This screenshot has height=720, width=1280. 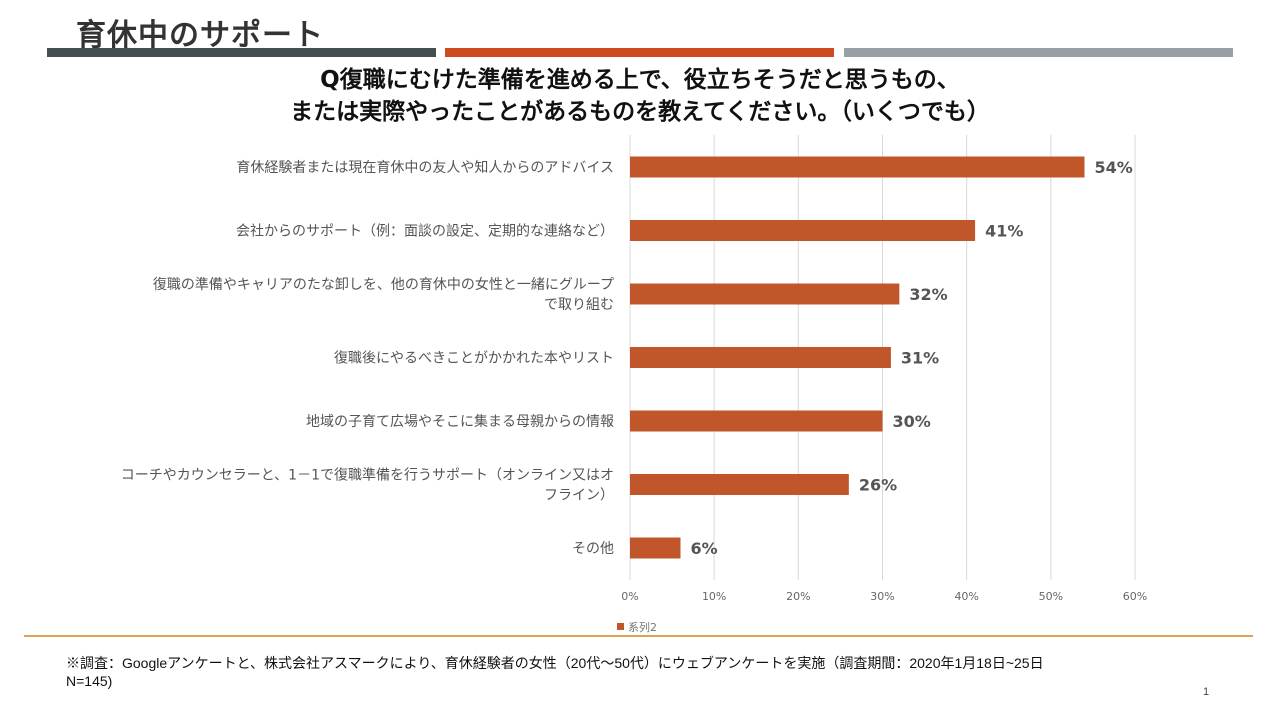 What do you see at coordinates (878, 485) in the screenshot?
I see `data-label: 26%` at bounding box center [878, 485].